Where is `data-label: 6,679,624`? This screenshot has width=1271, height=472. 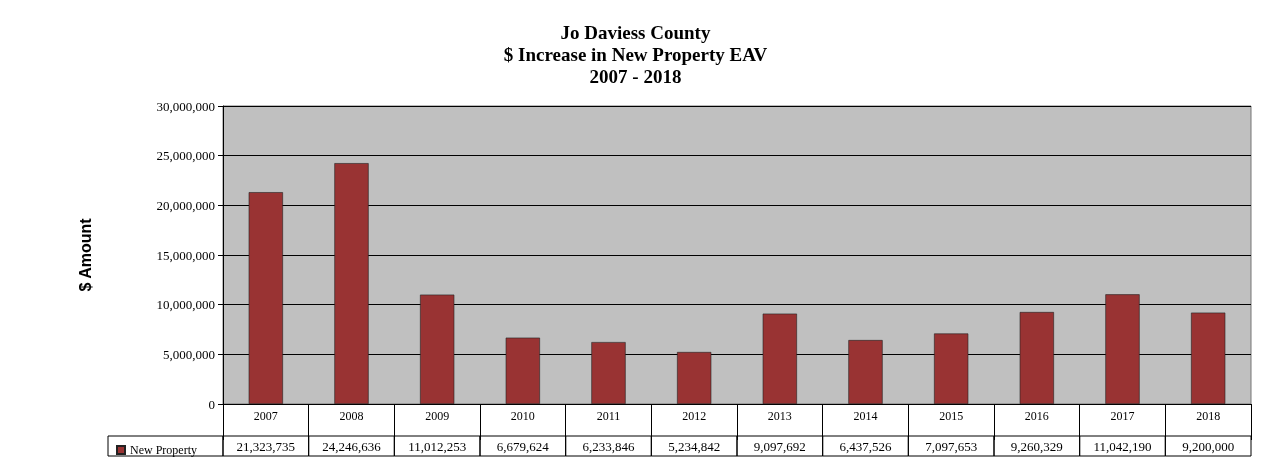
data-label: 6,679,624 is located at coordinates (523, 446).